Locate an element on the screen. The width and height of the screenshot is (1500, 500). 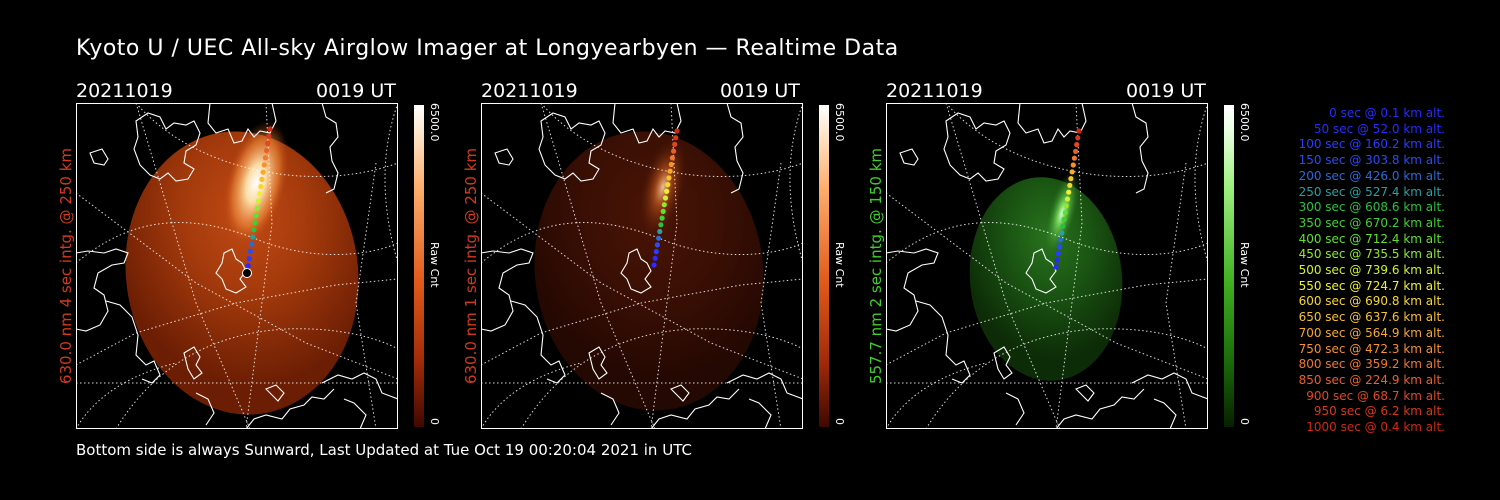
legend-entry: 650 sec @ 637.6 km alt. is located at coordinates (1371, 317).